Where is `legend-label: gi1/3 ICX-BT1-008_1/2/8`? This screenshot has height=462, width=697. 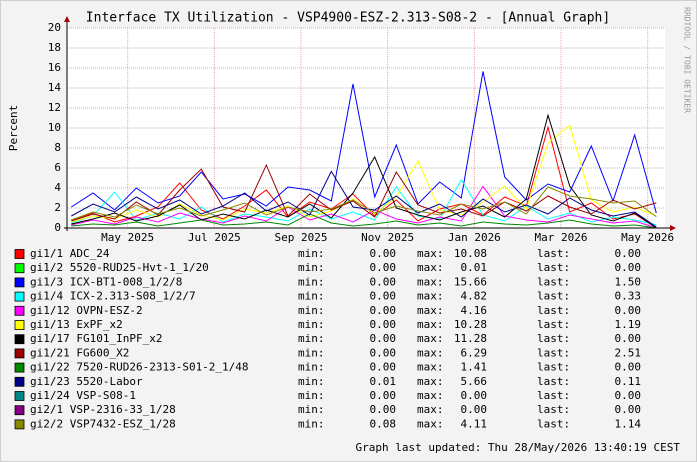
legend-label: gi1/3 ICX-BT1-008_1/2/8 is located at coordinates (106, 281).